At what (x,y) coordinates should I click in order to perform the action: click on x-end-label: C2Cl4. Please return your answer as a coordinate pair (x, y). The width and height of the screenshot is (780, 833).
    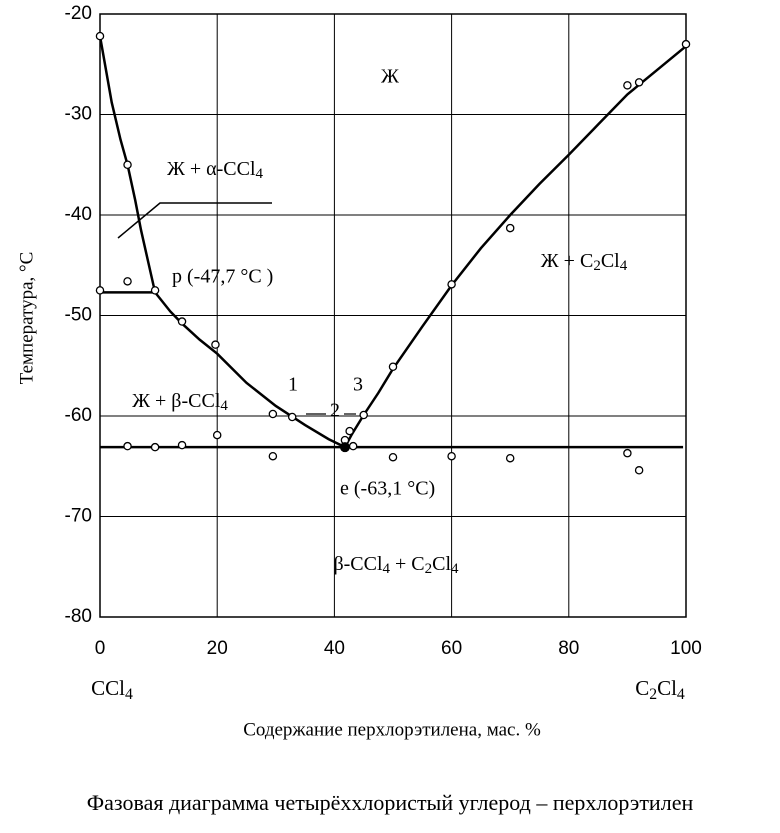
    Looking at the image, I should click on (660, 689).